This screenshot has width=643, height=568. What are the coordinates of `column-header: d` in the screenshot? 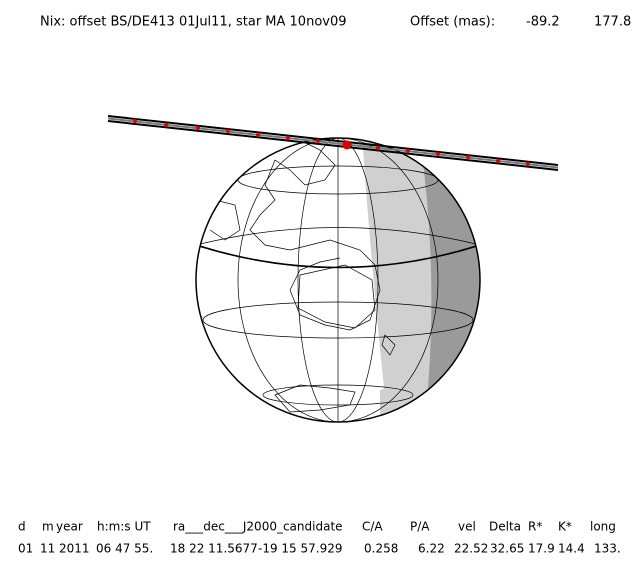 It's located at (22, 527).